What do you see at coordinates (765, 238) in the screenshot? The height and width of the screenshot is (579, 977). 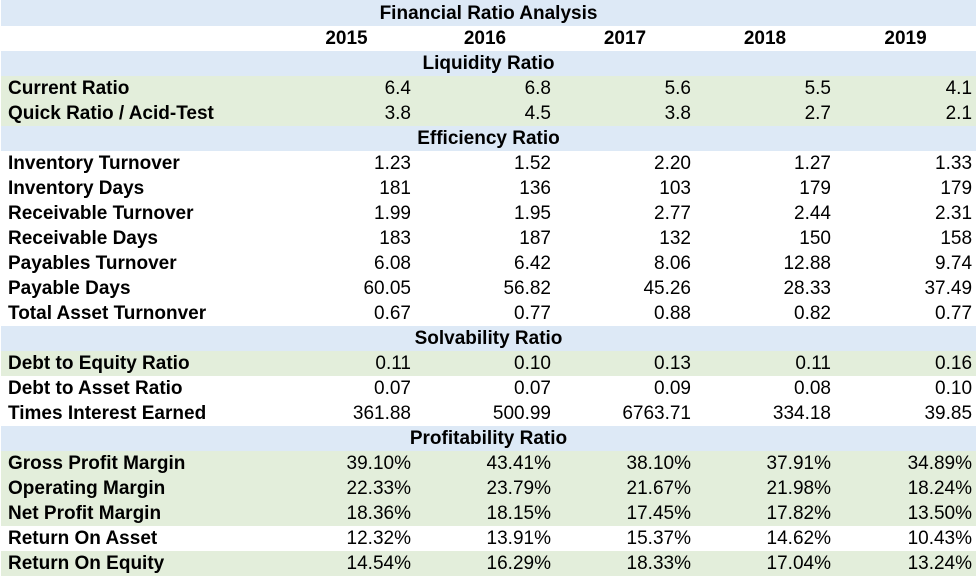 I see `ratio-value-cell: 150` at bounding box center [765, 238].